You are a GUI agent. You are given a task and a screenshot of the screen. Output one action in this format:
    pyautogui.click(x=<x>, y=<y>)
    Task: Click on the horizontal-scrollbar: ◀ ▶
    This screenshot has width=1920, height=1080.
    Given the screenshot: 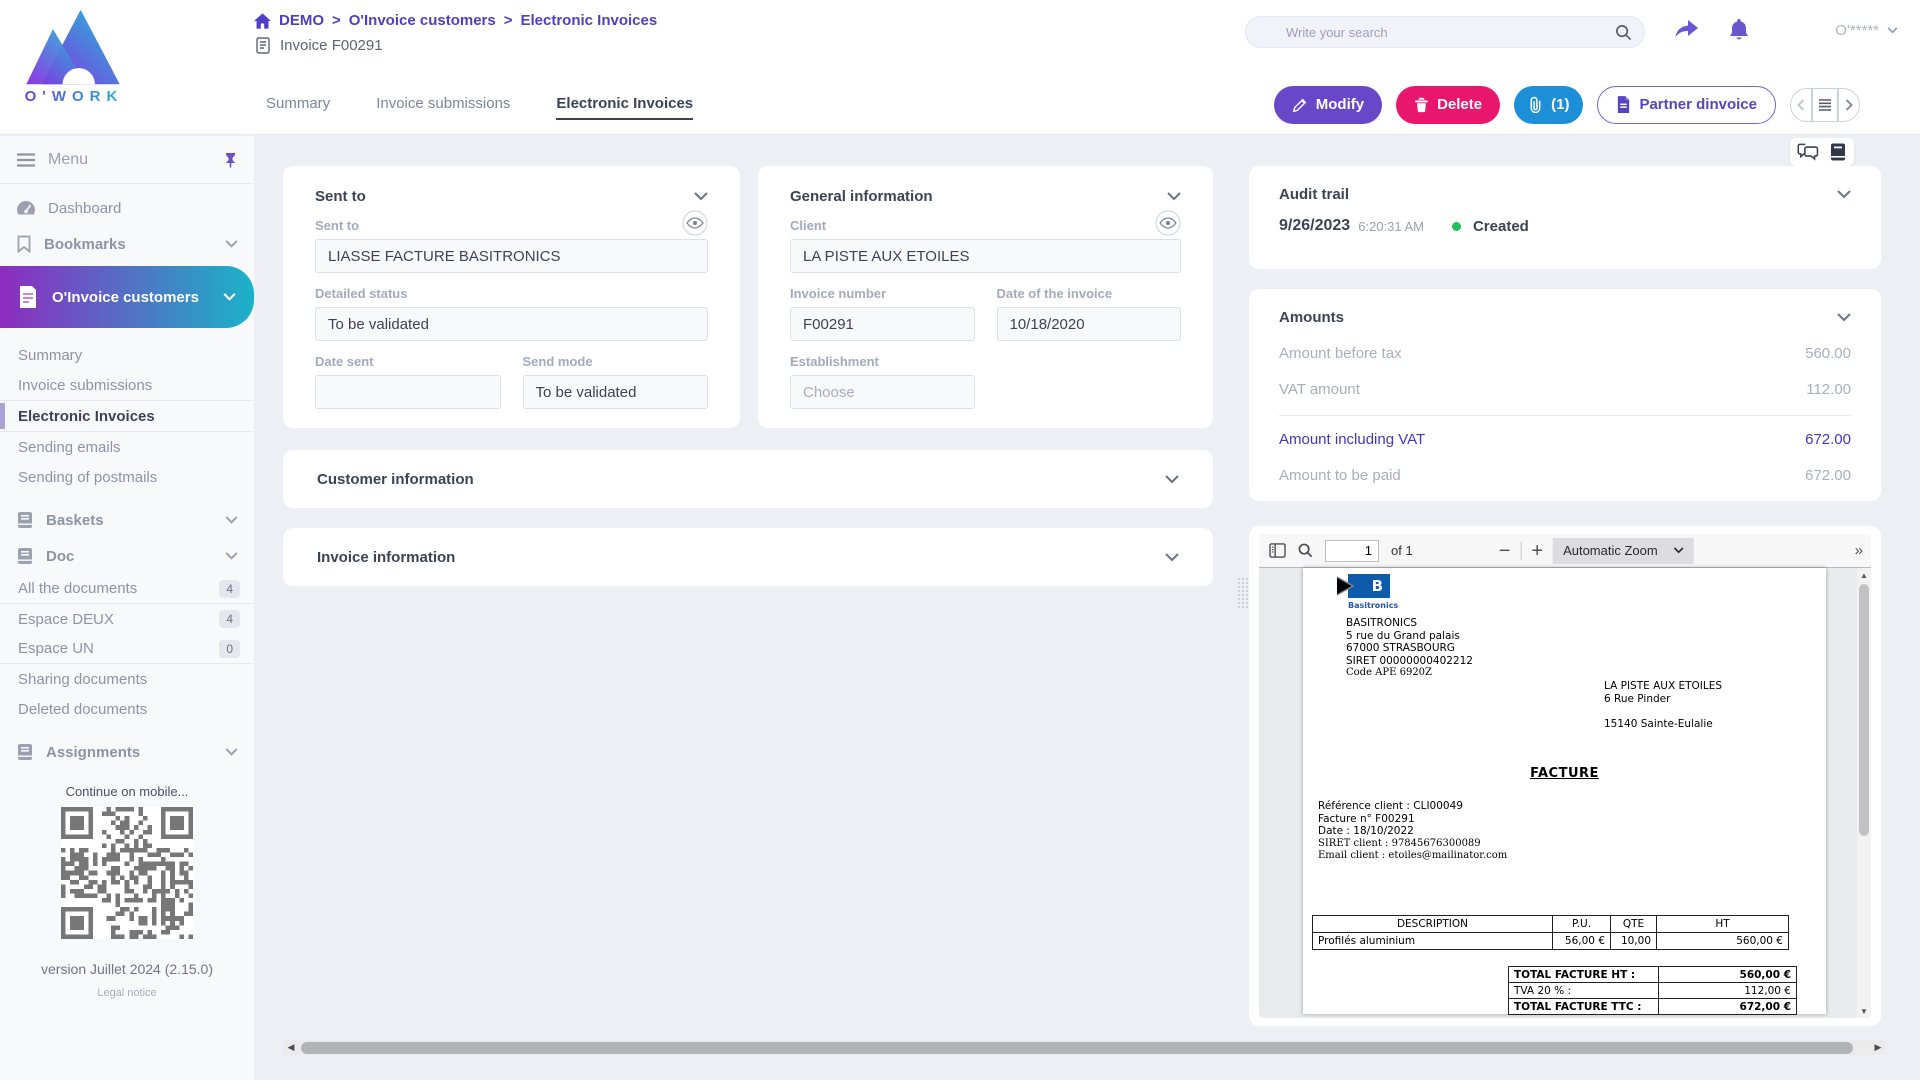 What is the action you would take?
    pyautogui.click(x=1084, y=1047)
    